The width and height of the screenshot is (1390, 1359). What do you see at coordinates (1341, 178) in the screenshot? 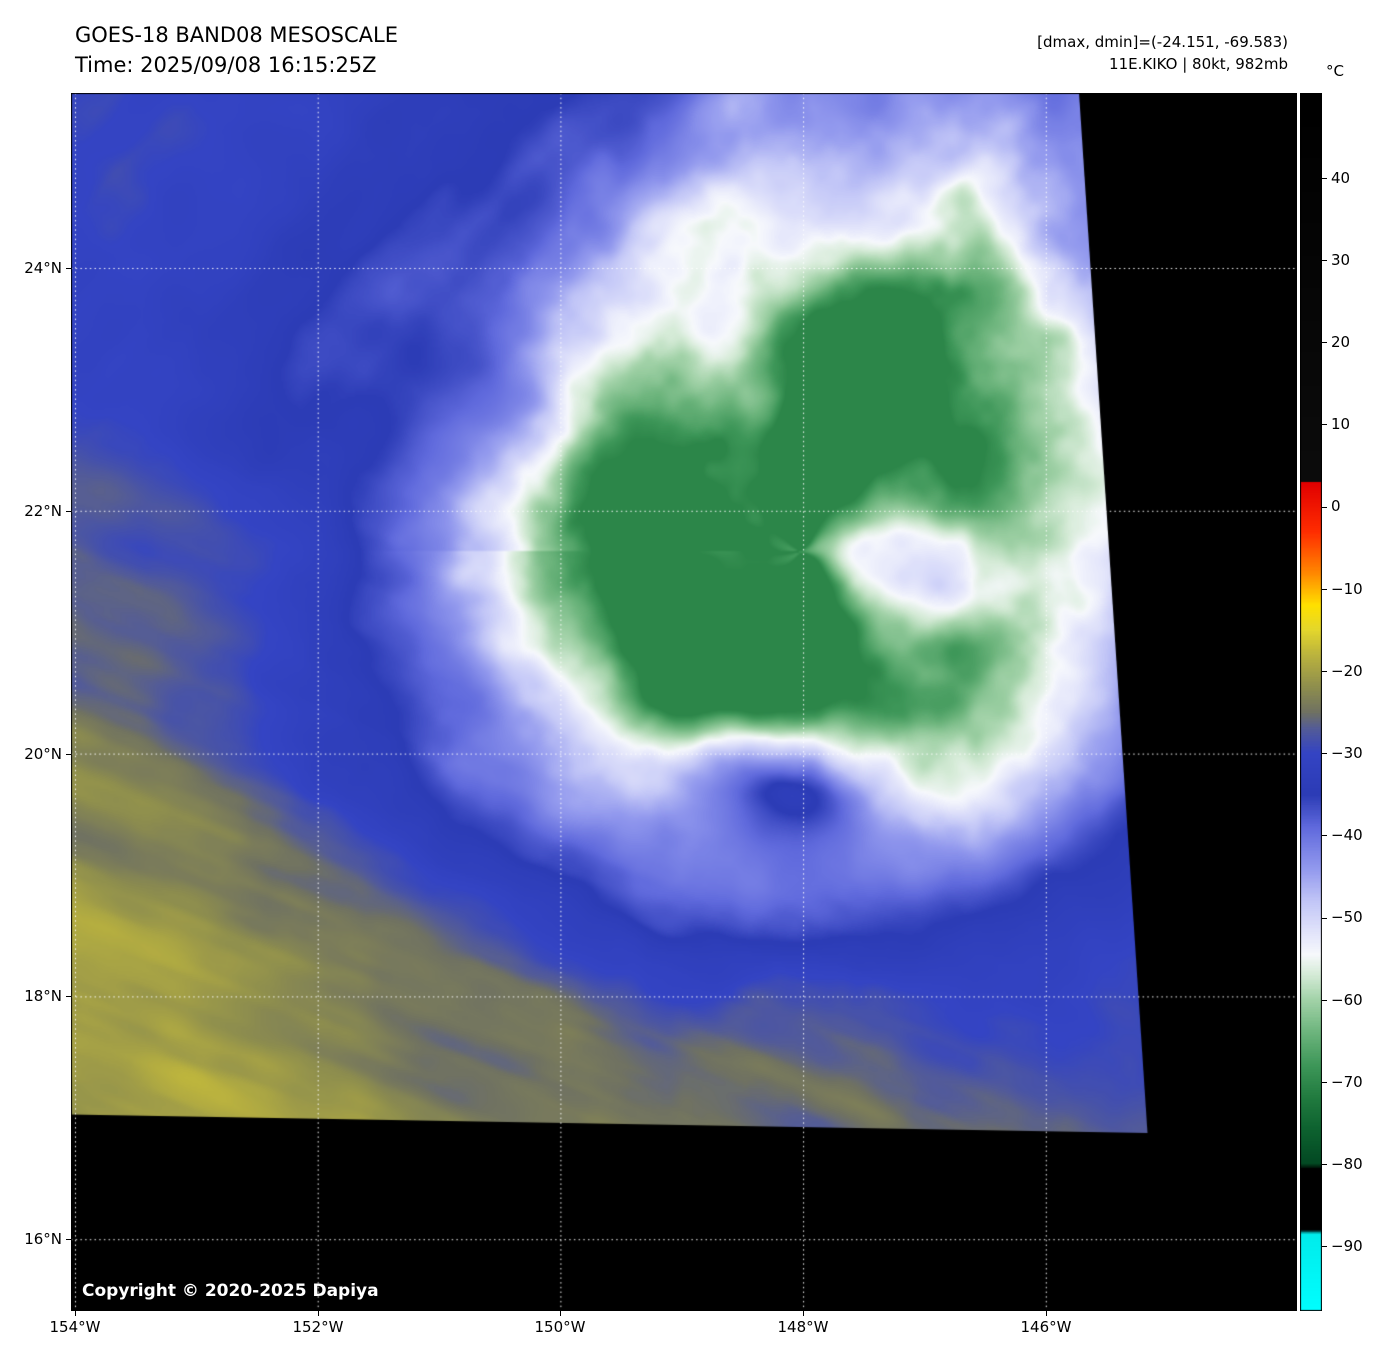
I see `colorbar-tick-label: 40` at bounding box center [1341, 178].